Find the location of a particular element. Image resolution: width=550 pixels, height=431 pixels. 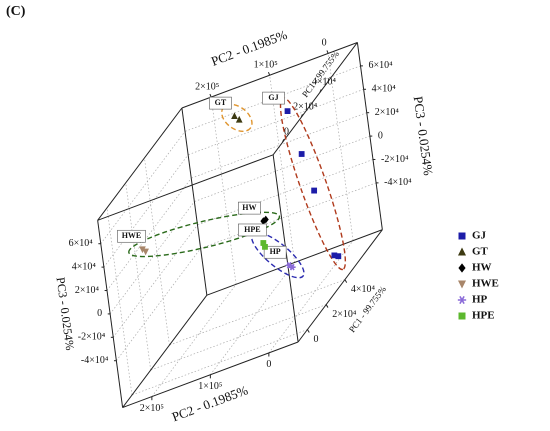

cluster-label: GT is located at coordinates (221, 102).